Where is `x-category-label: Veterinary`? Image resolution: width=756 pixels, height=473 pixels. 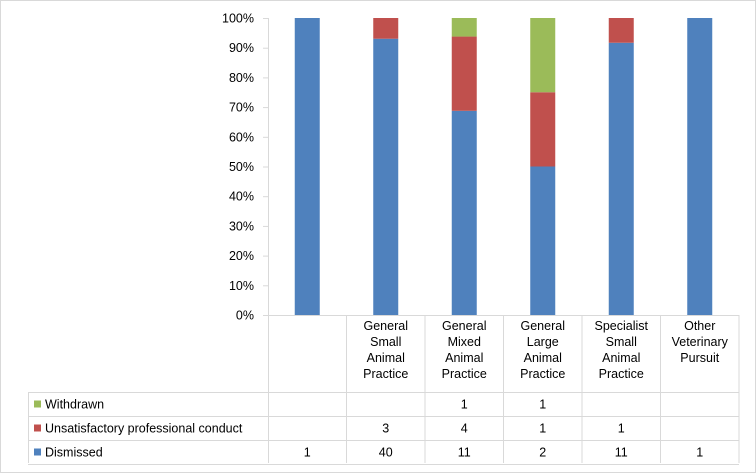
x-category-label: Veterinary is located at coordinates (700, 342).